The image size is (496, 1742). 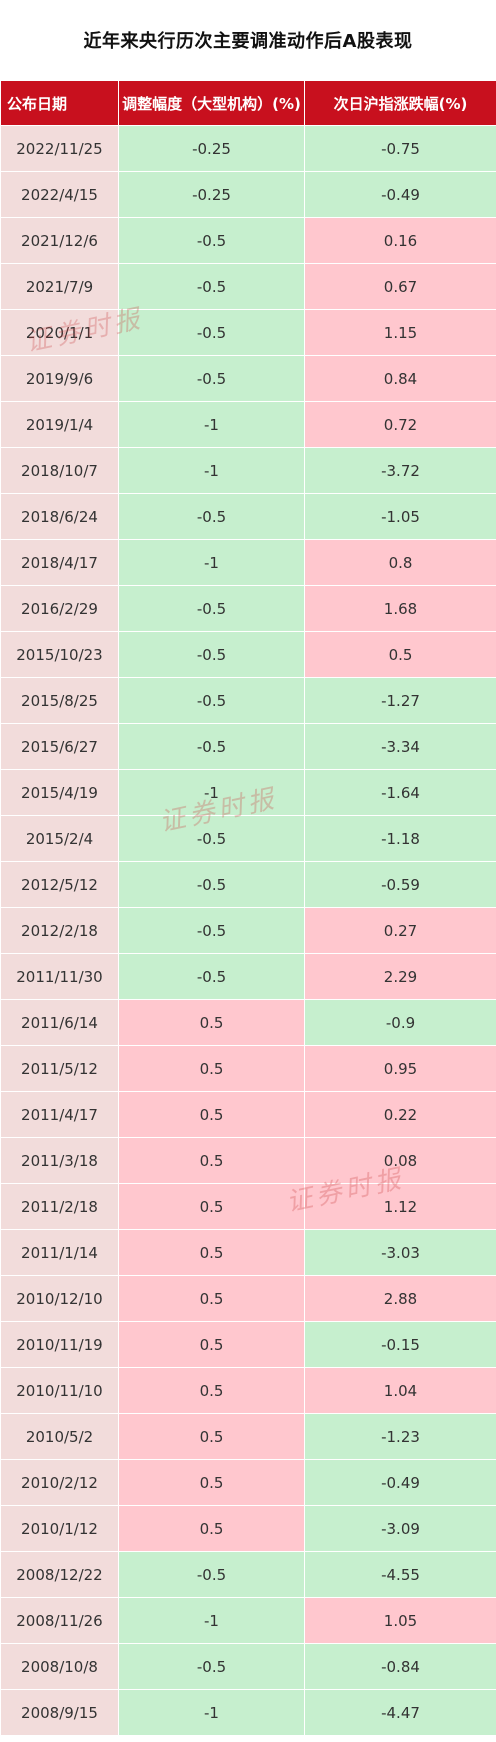 What do you see at coordinates (400, 884) in the screenshot?
I see `next-day-change-cell: -0.59` at bounding box center [400, 884].